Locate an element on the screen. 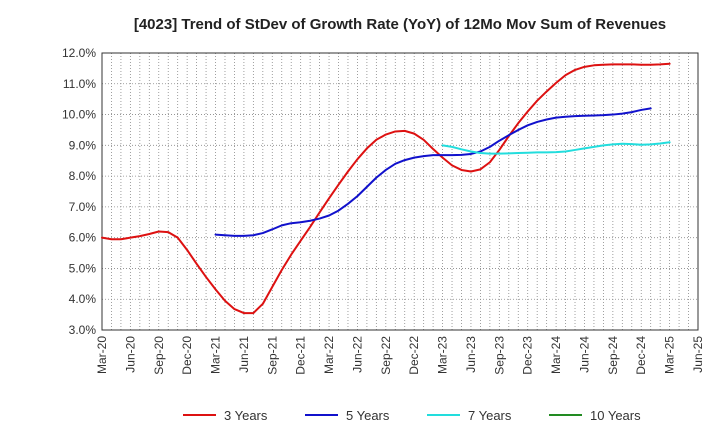  x-tick-label: Sep-24 is located at coordinates (613, 355).